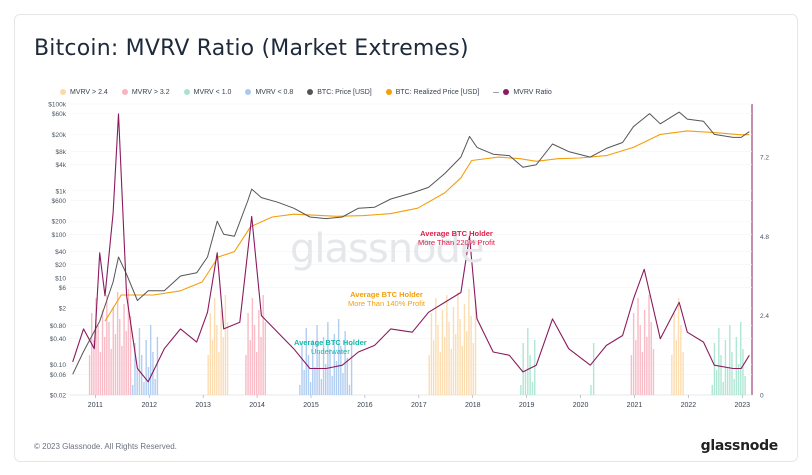 This screenshot has width=812, height=475. Describe the element at coordinates (456, 242) in the screenshot. I see `annotation-line: More Than 220% Profit` at that location.